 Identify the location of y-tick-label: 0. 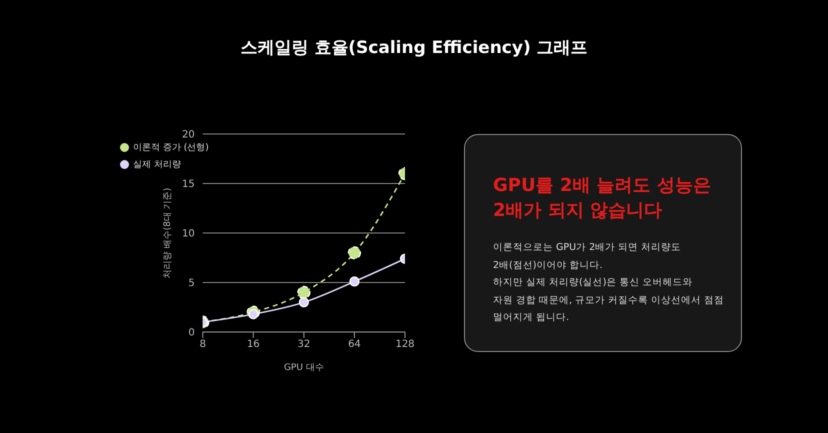
(191, 333).